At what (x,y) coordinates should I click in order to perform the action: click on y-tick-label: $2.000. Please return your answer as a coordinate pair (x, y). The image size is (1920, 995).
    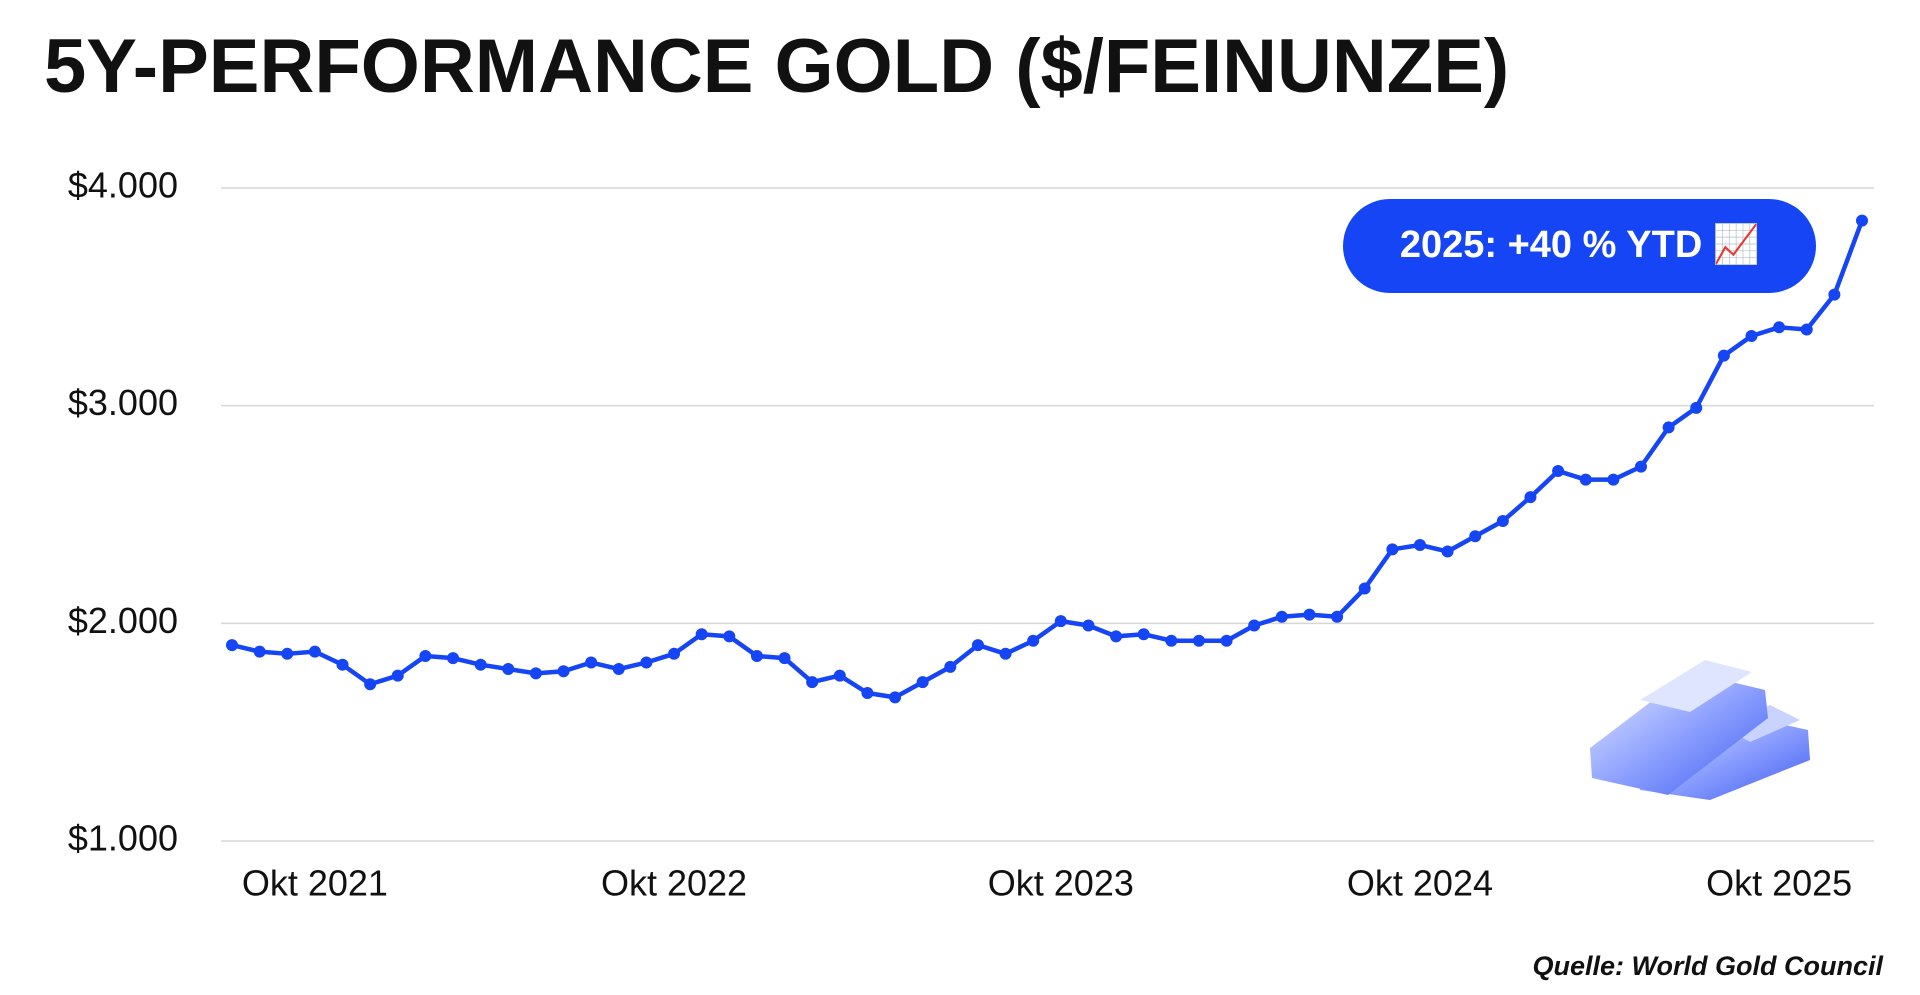
    Looking at the image, I should click on (123, 620).